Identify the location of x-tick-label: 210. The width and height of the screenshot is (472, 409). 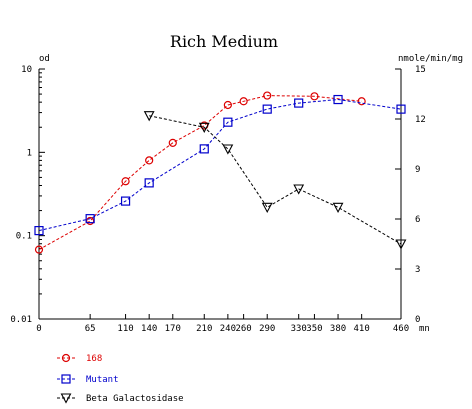
(204, 329).